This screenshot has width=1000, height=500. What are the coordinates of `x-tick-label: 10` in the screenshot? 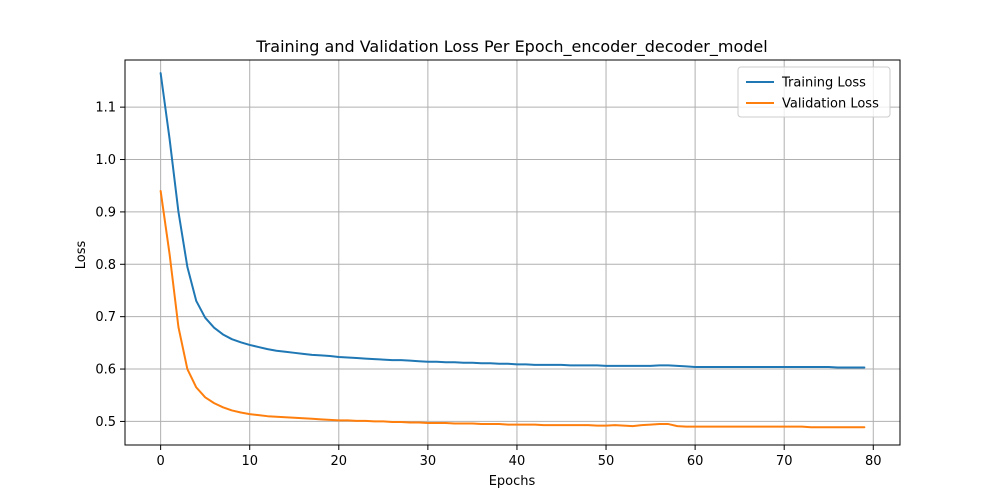 It's located at (249, 461).